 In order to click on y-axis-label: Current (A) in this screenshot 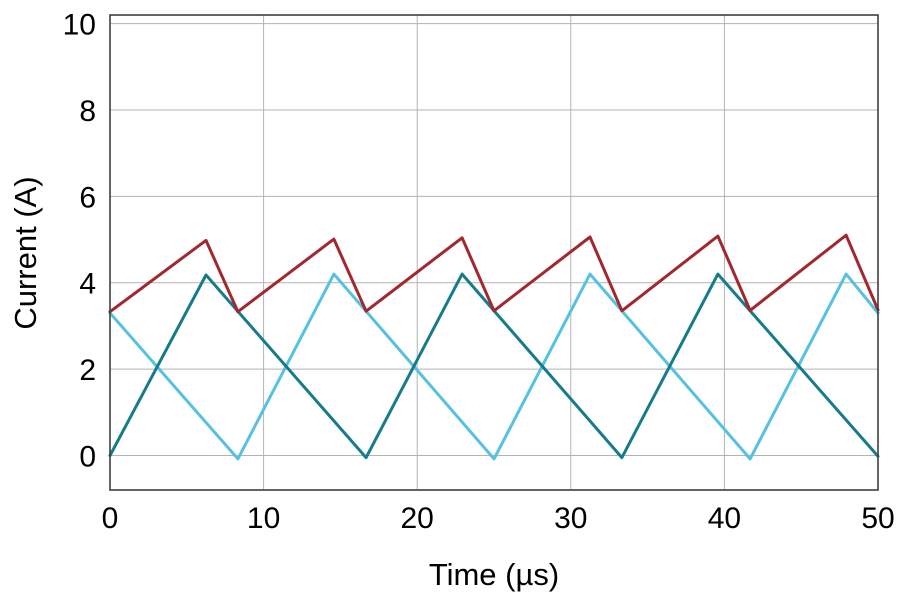, I will do `click(25, 252)`.